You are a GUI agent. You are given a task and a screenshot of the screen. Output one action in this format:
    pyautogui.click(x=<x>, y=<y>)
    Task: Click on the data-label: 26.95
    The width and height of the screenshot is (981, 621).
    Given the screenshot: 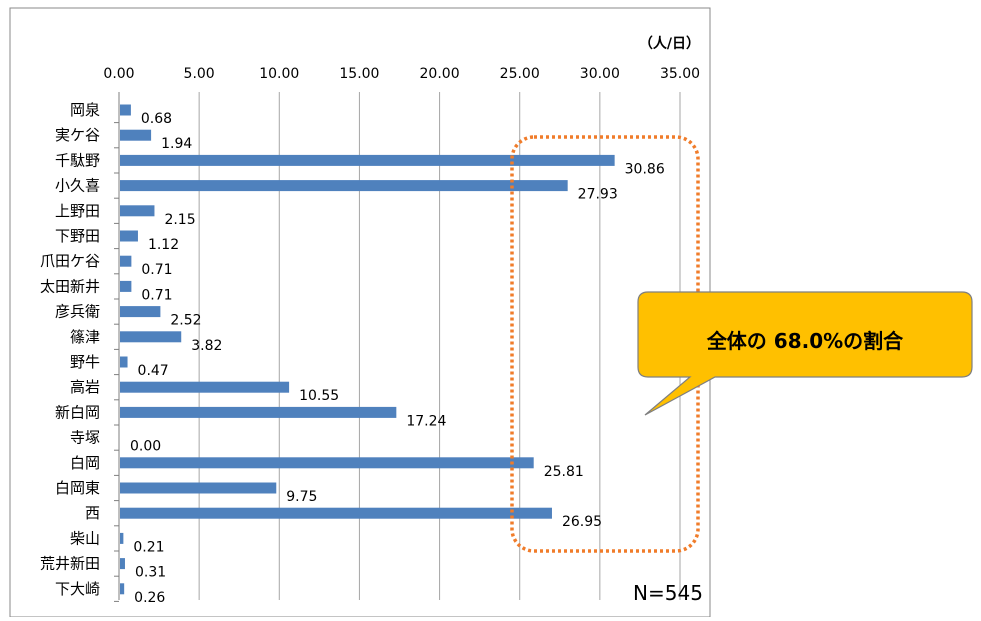 What is the action you would take?
    pyautogui.click(x=582, y=522)
    